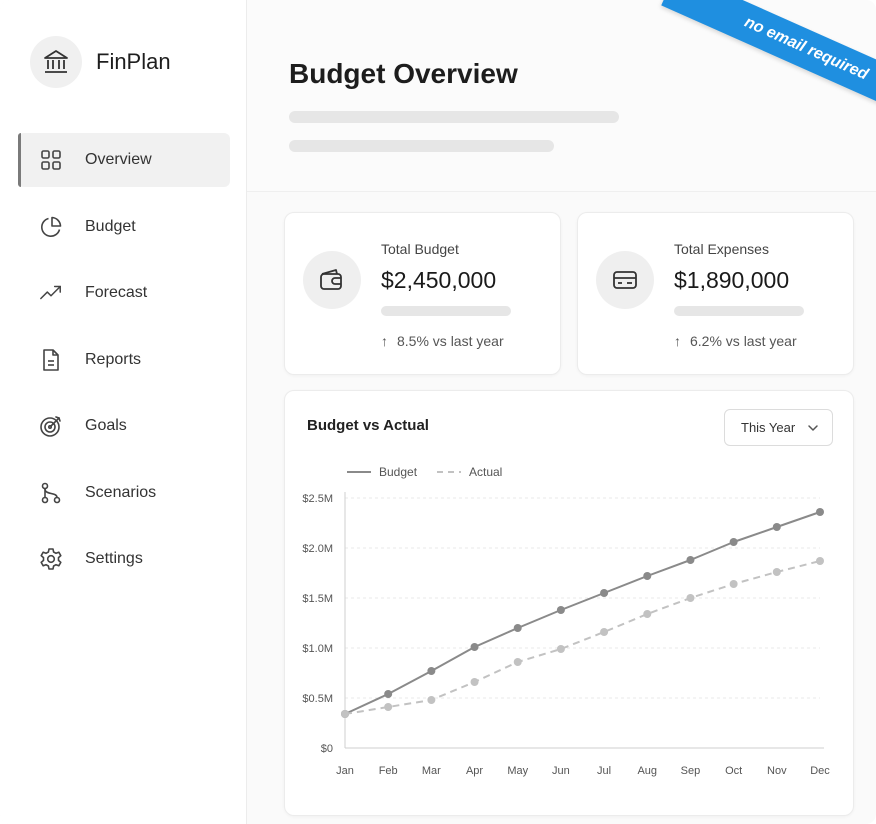  What do you see at coordinates (733, 771) in the screenshot?
I see `x-tick-label: Oct` at bounding box center [733, 771].